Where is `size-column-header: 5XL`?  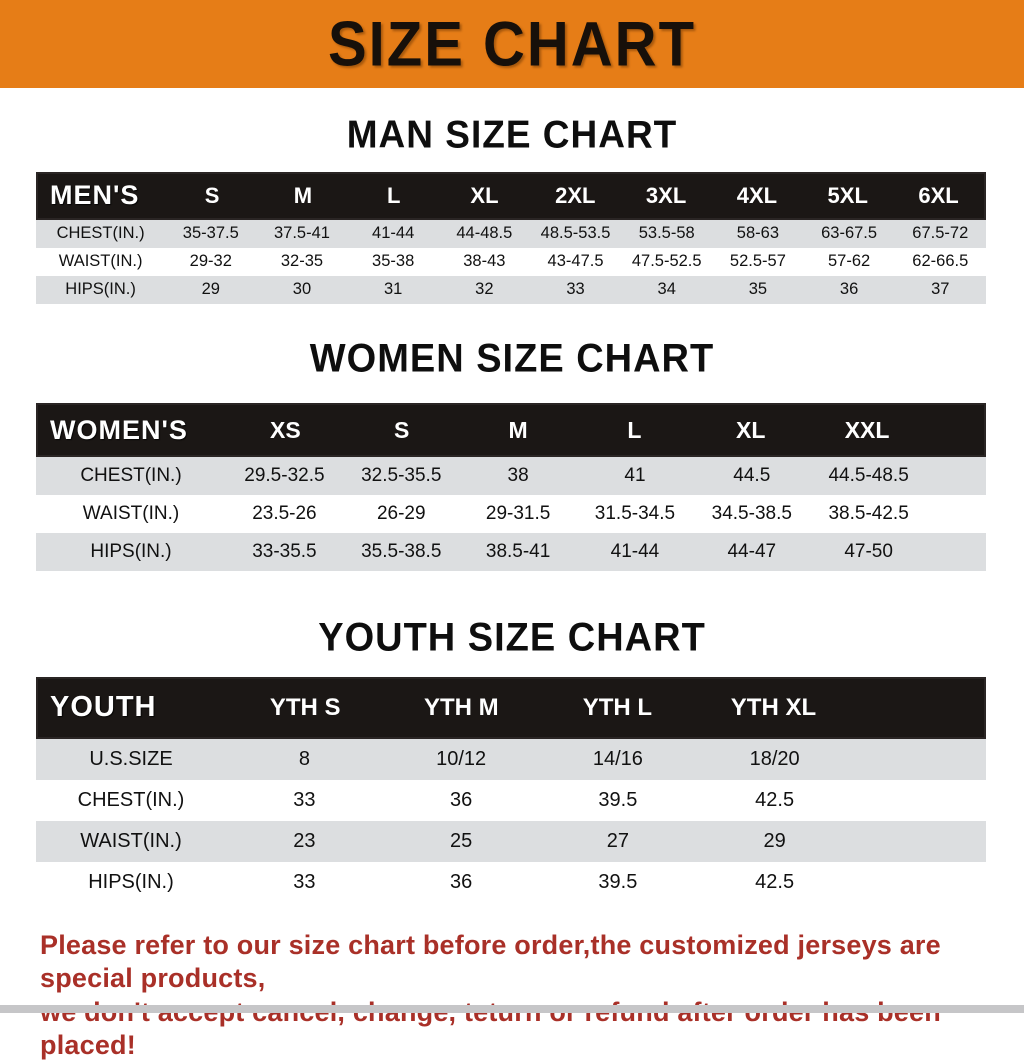 size-column-header: 5XL is located at coordinates (847, 195).